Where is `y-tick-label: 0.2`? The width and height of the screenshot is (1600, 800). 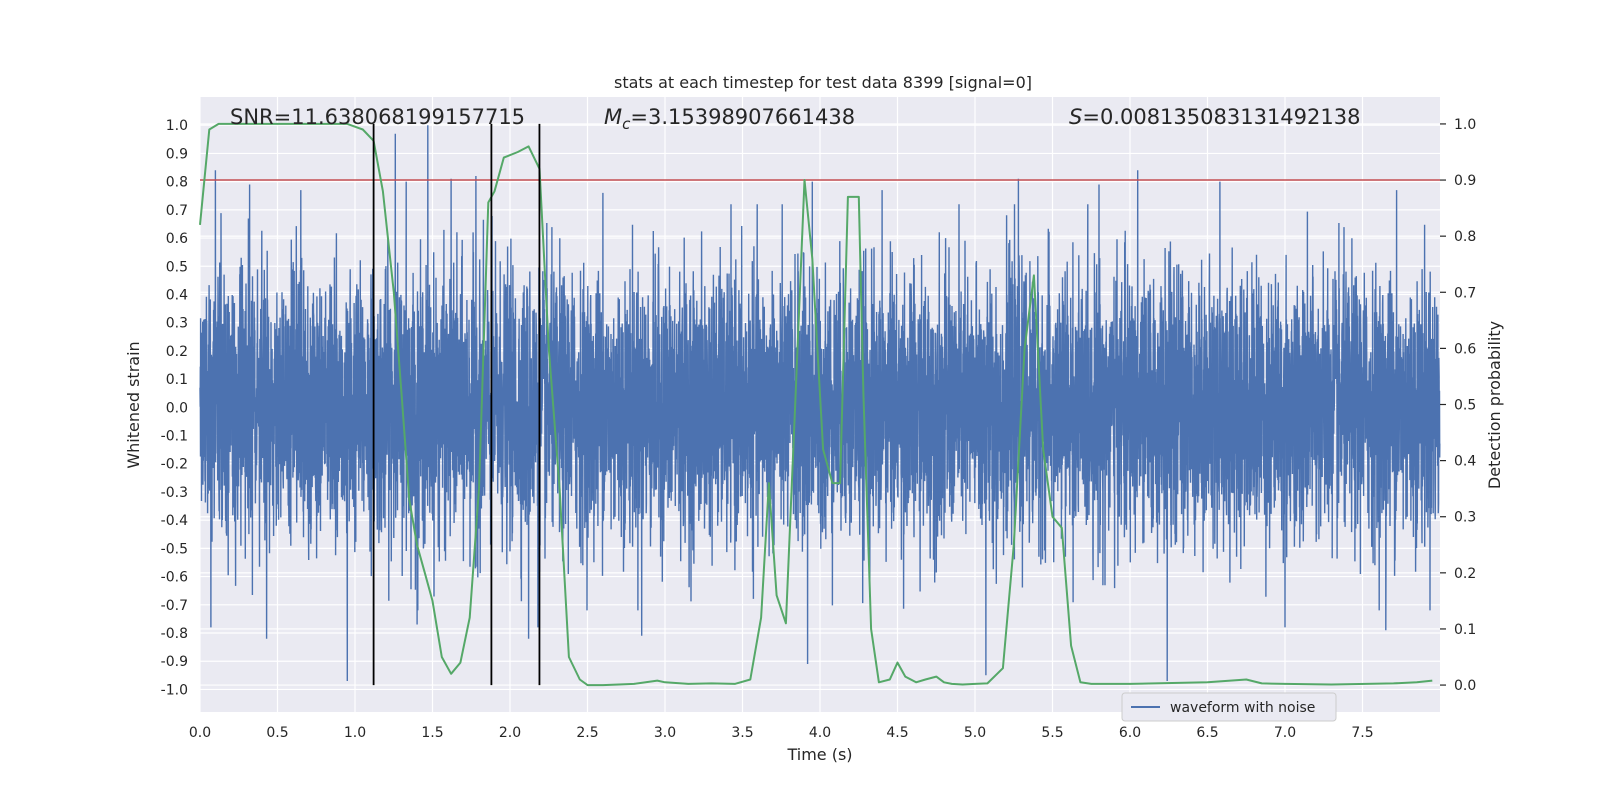
y-tick-label: 0.2 is located at coordinates (177, 352).